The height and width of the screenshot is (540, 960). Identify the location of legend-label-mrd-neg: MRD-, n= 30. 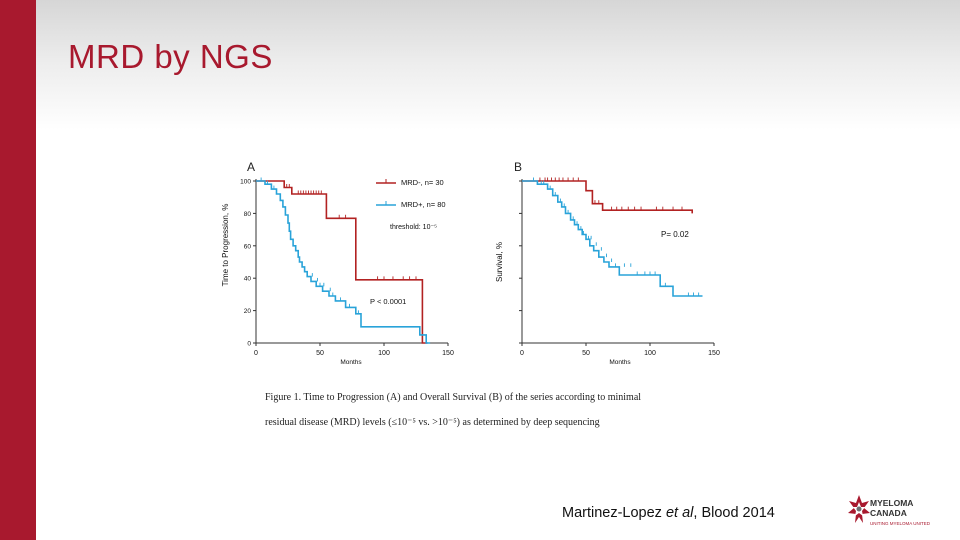
(422, 182).